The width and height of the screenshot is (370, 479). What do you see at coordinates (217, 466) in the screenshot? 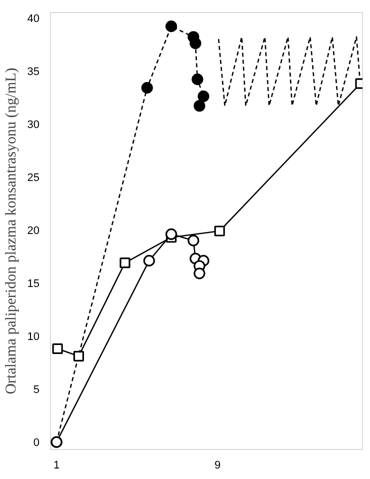
I see `x-tick-label: 9` at bounding box center [217, 466].